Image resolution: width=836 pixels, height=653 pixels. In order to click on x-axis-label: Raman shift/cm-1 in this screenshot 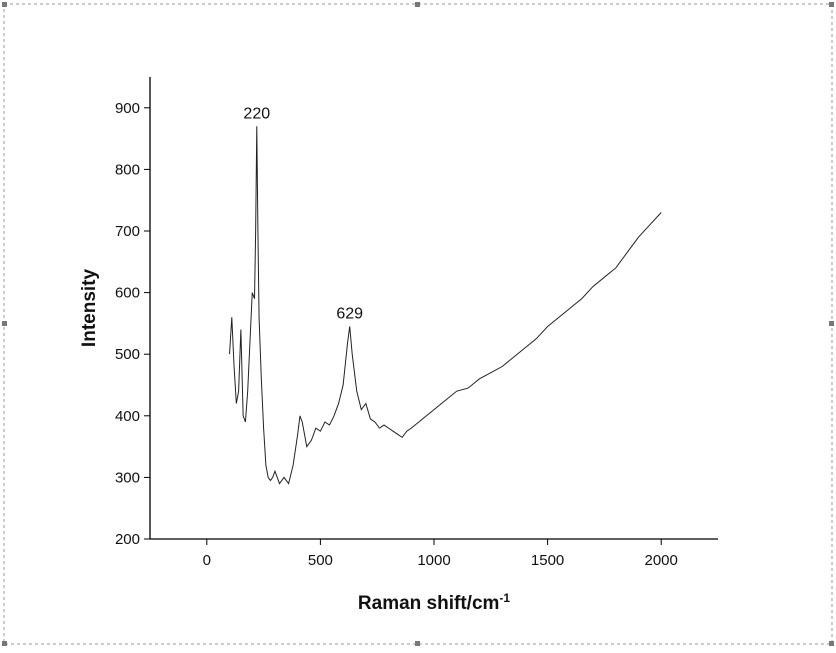, I will do `click(434, 602)`.